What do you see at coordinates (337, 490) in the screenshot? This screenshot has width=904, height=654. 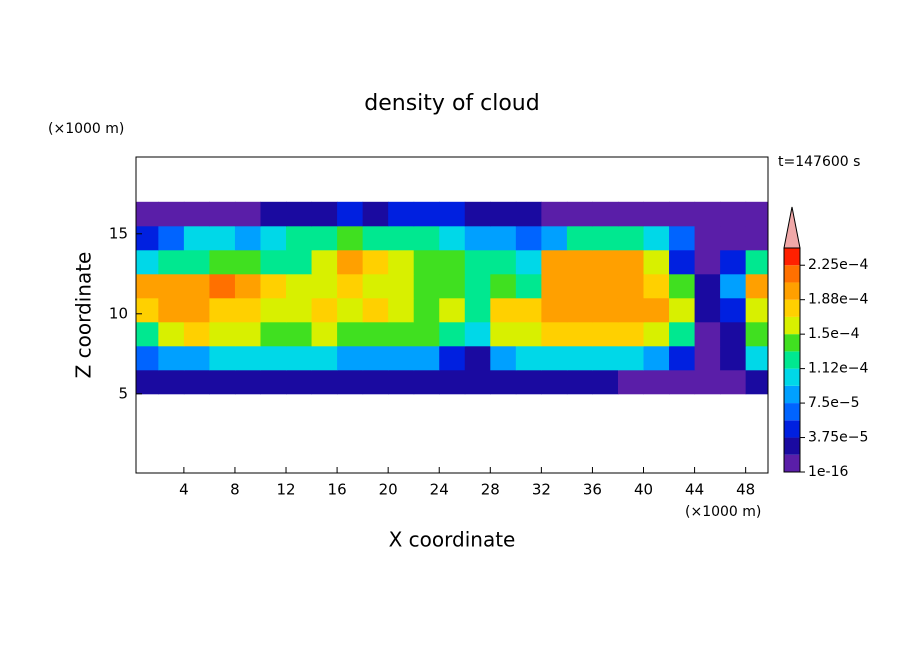 I see `x-tick-label: 16` at bounding box center [337, 490].